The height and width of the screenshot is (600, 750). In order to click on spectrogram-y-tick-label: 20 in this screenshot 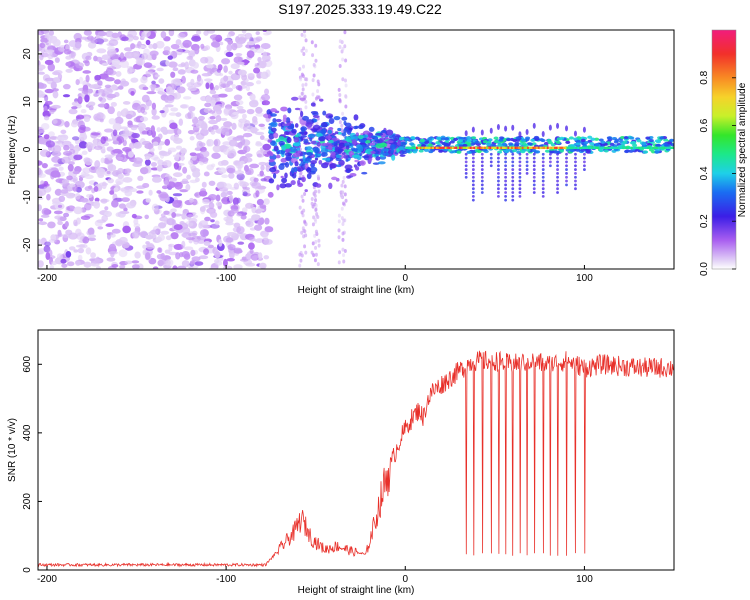, I will do `click(27, 54)`.